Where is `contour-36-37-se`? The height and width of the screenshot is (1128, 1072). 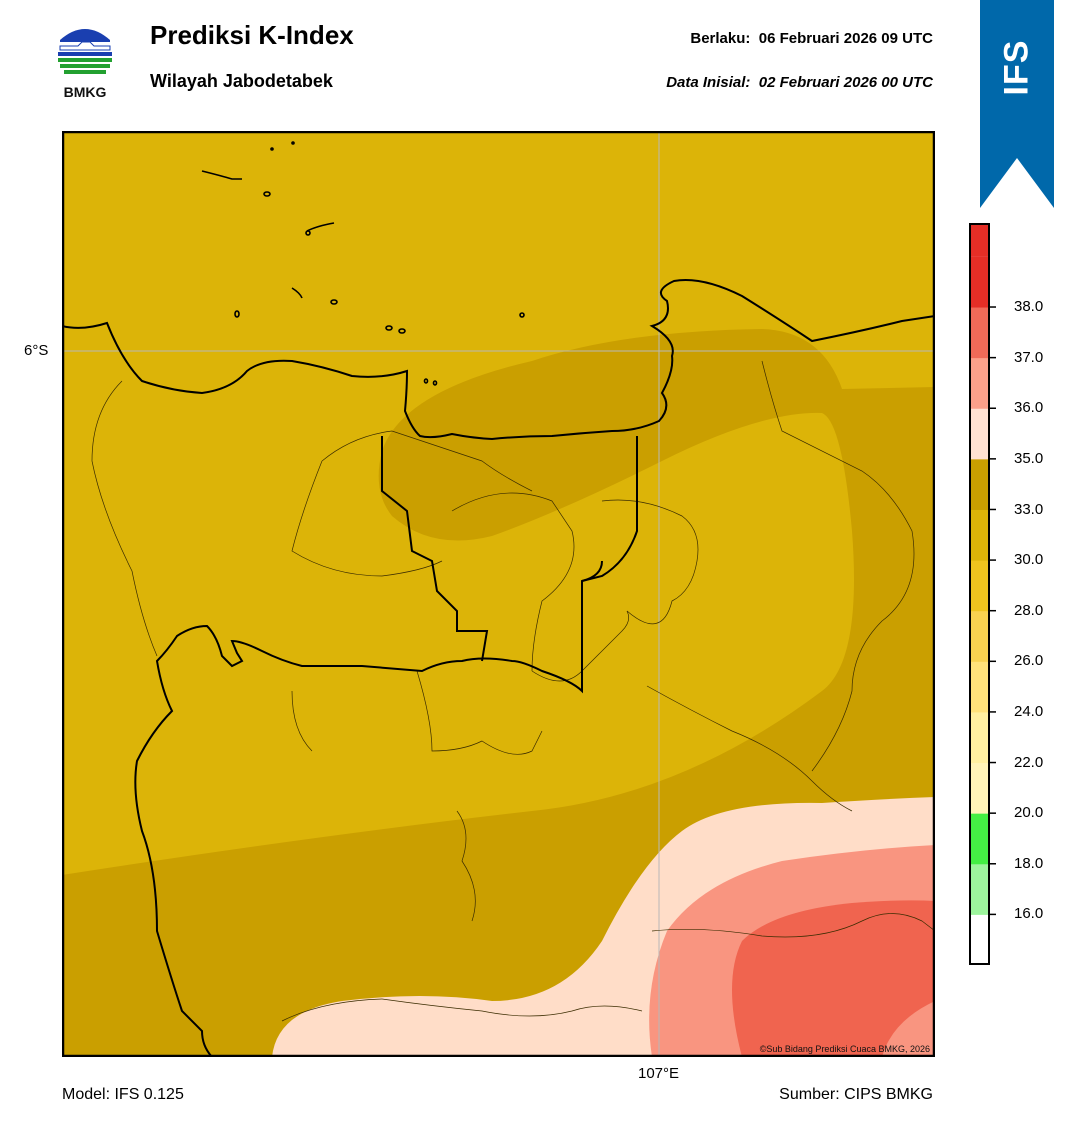
contour-36-37-se is located at coordinates (908, 1029).